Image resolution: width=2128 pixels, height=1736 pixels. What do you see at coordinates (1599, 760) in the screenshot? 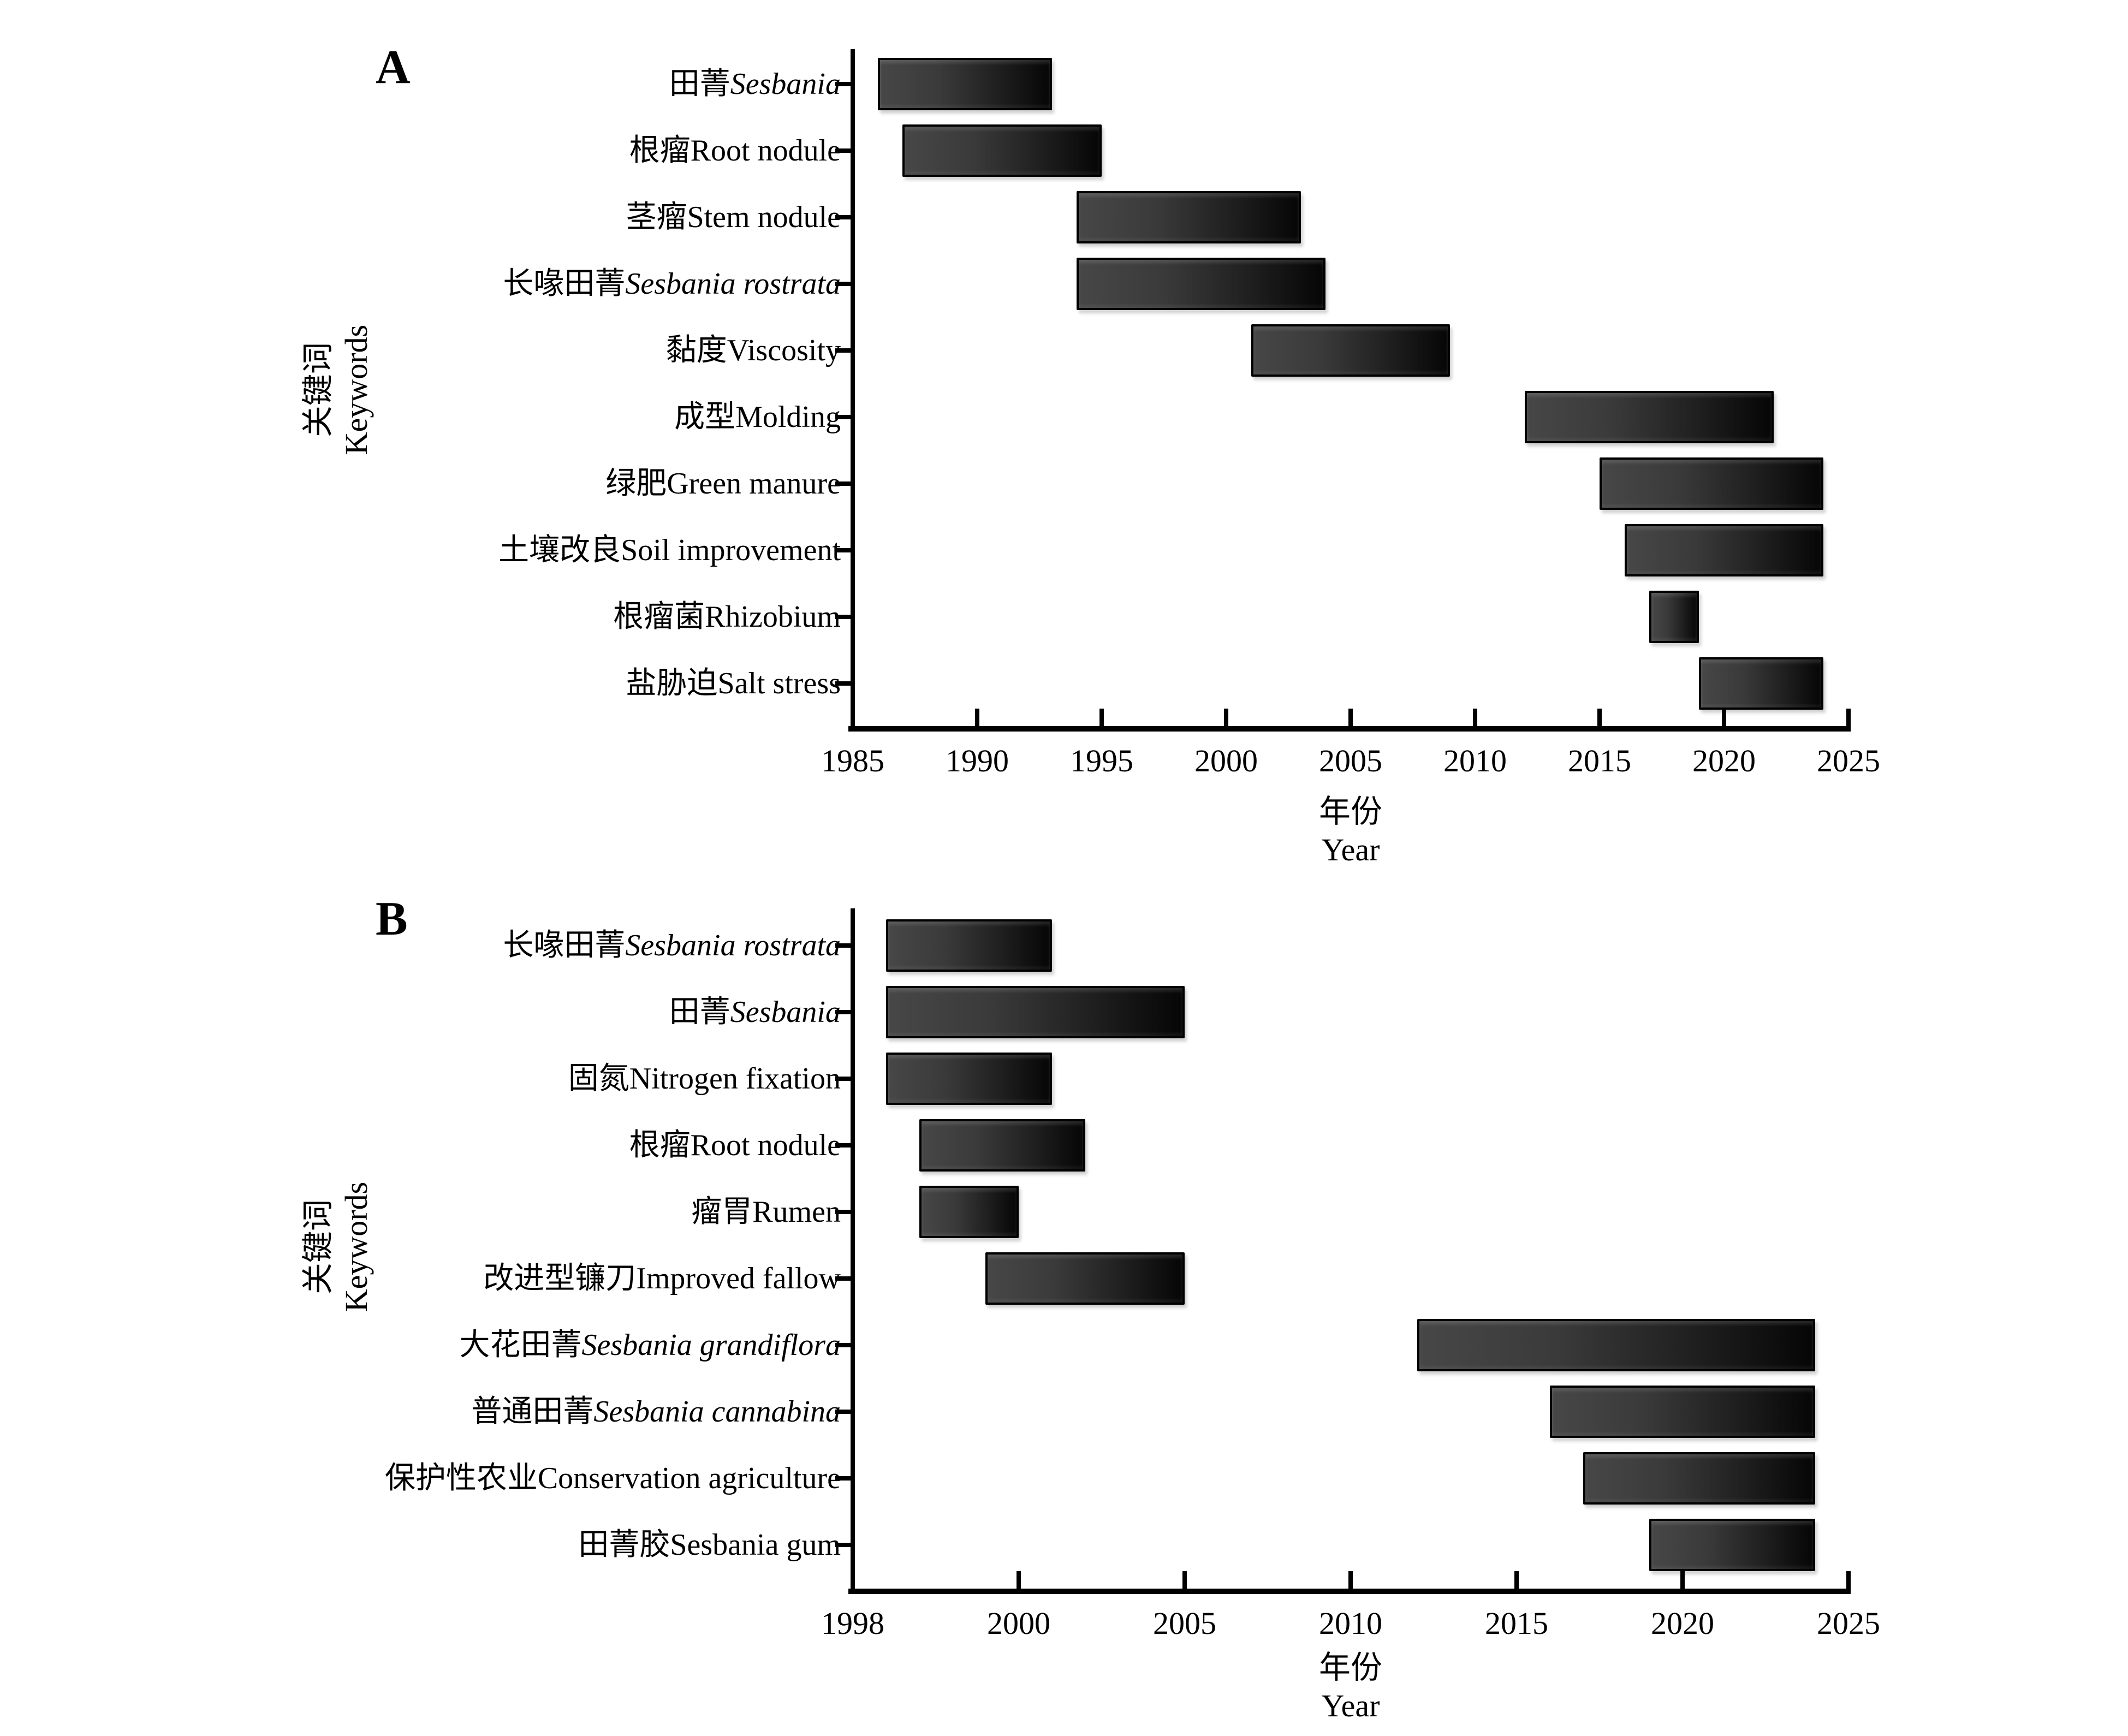
I see `panel-a-x-axis-tick-label: 2015` at bounding box center [1599, 760].